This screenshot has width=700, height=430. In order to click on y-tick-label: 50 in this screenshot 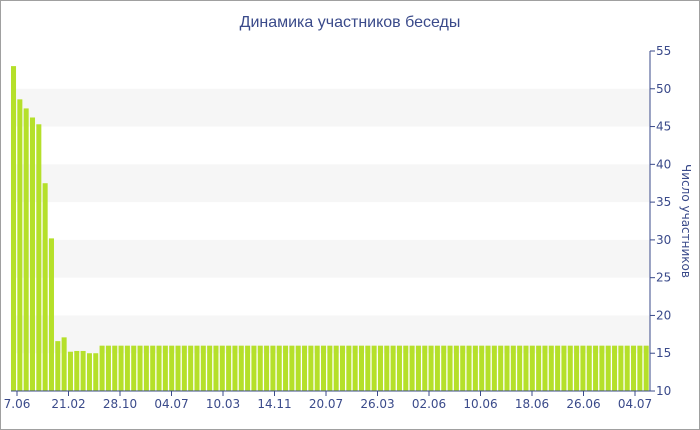, I will do `click(663, 89)`.